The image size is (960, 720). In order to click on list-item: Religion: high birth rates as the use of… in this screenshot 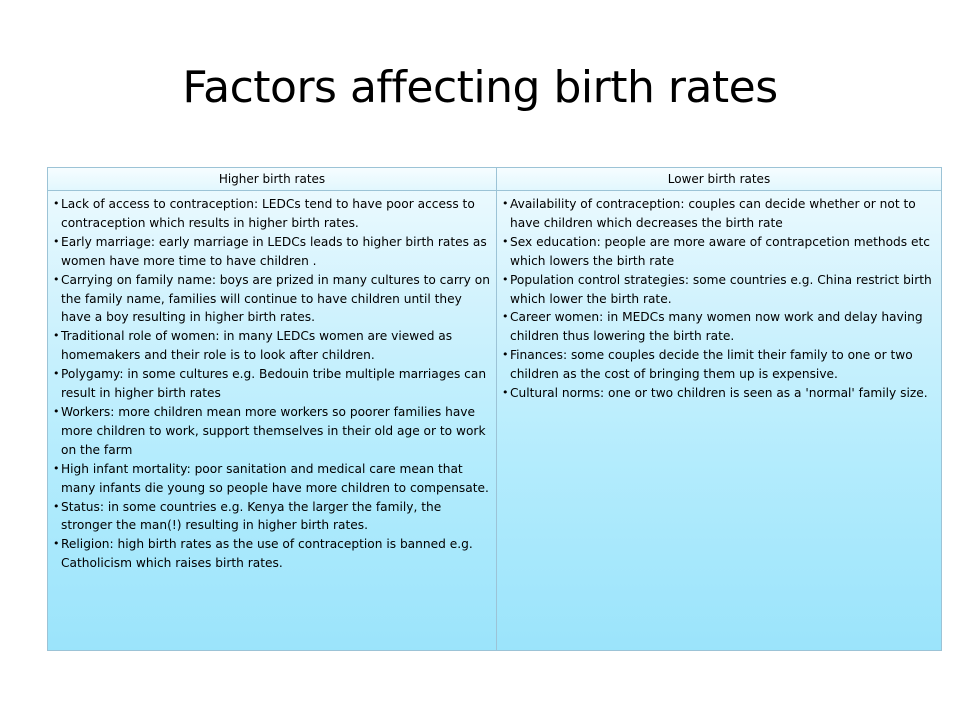, I will do `click(272, 554)`.